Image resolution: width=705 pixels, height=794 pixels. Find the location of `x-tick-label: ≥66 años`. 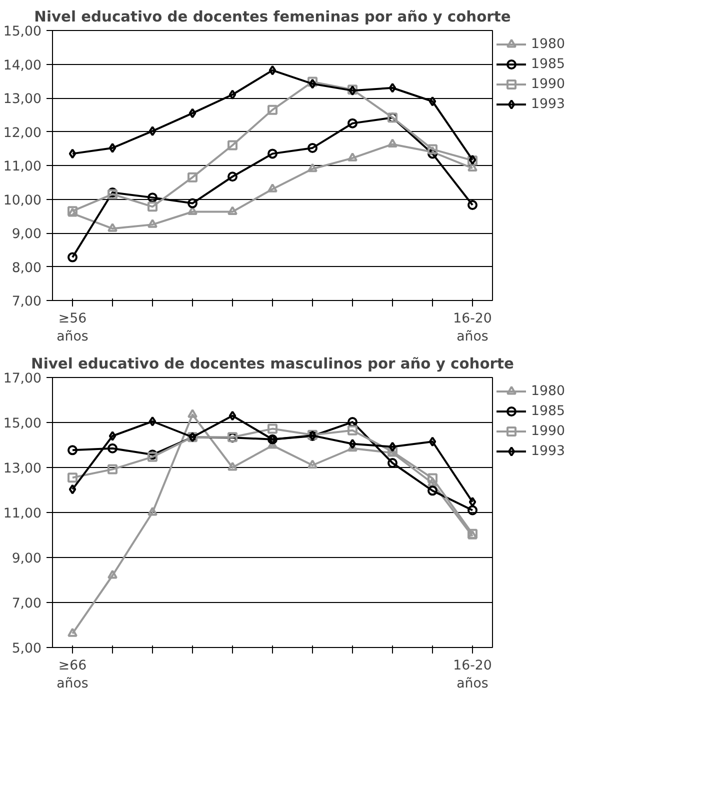

x-tick-label: ≥66 años is located at coordinates (72, 675).